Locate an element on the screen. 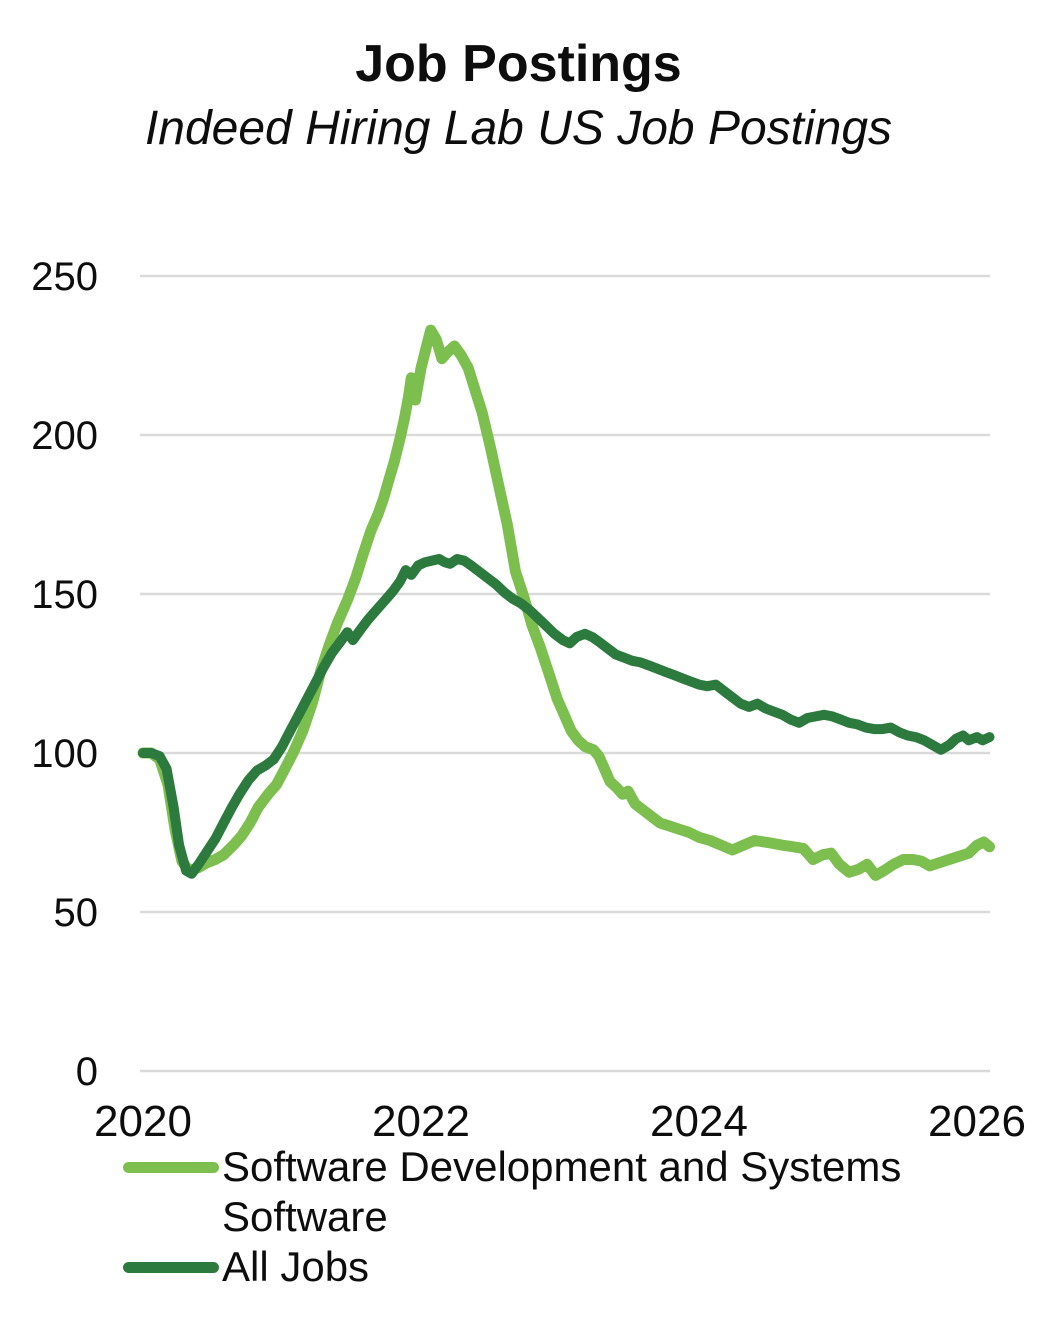  y-tick-label-150: 150 is located at coordinates (64, 595).